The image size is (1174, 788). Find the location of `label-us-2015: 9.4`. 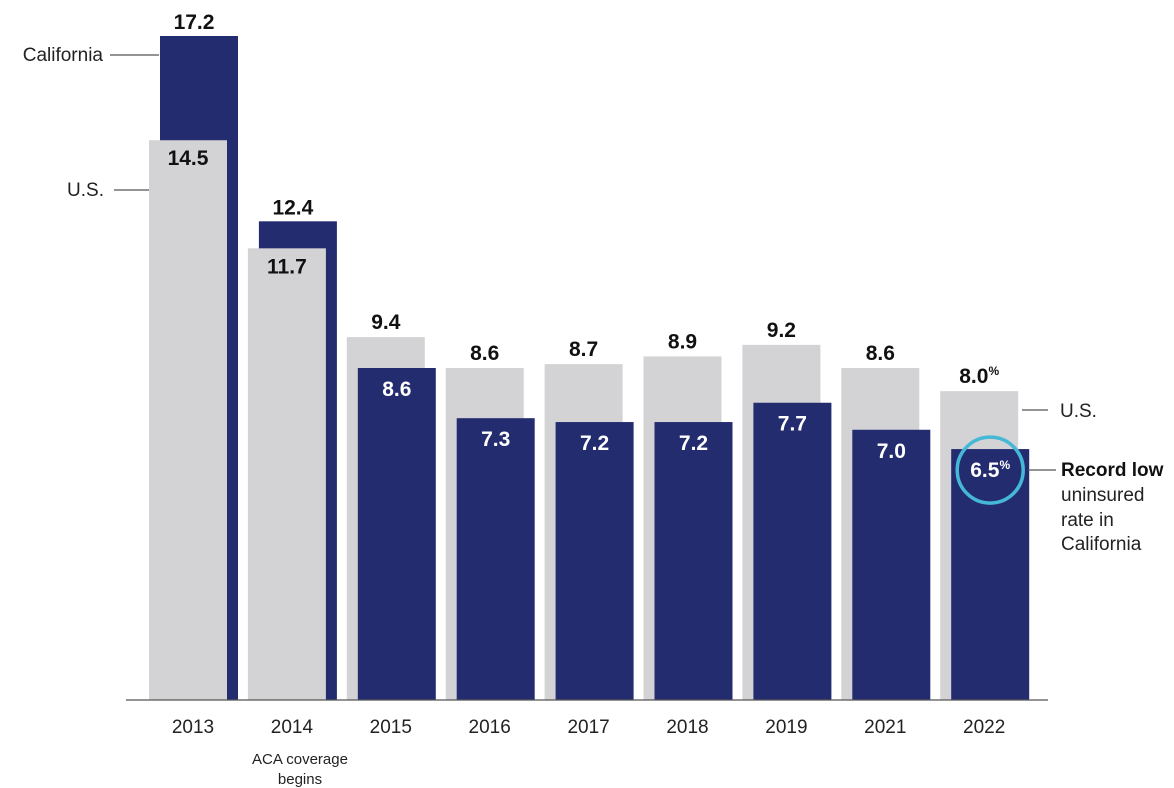

label-us-2015: 9.4 is located at coordinates (386, 322).